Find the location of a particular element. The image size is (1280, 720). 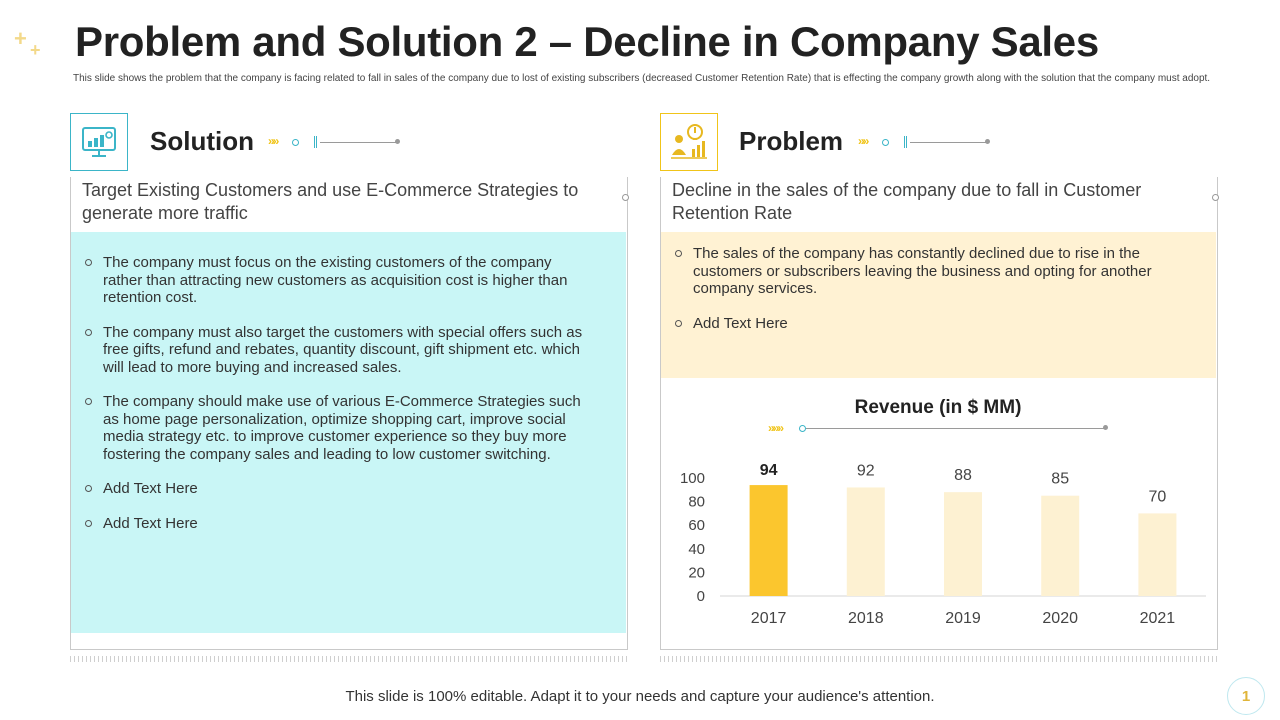

data-label: 94 is located at coordinates (769, 470).